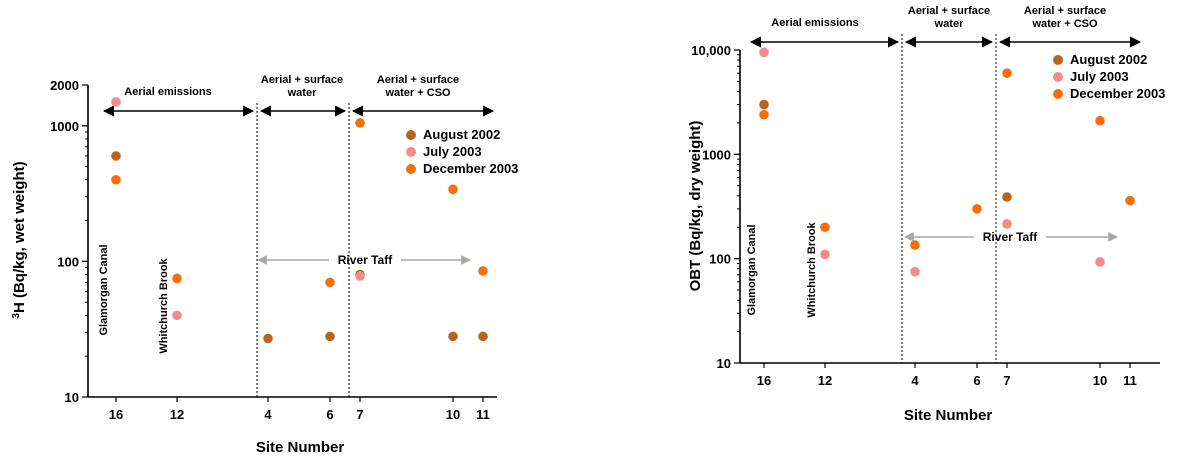 Image resolution: width=1194 pixels, height=462 pixels. I want to click on y-axis-label-text: OBT (Bq/kg, dry weight), so click(695, 206).